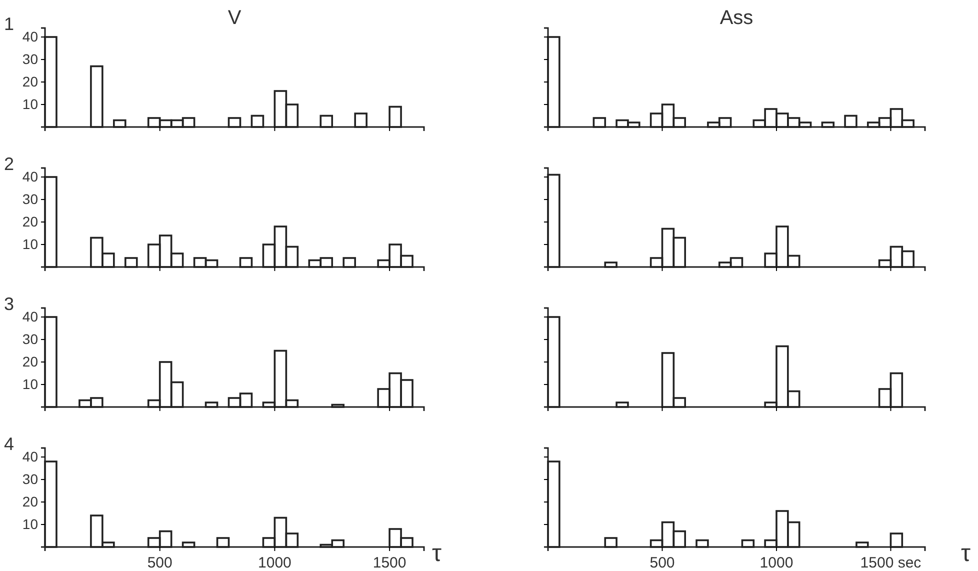 This screenshot has height=571, width=978. What do you see at coordinates (9, 444) in the screenshot?
I see `text: 4` at bounding box center [9, 444].